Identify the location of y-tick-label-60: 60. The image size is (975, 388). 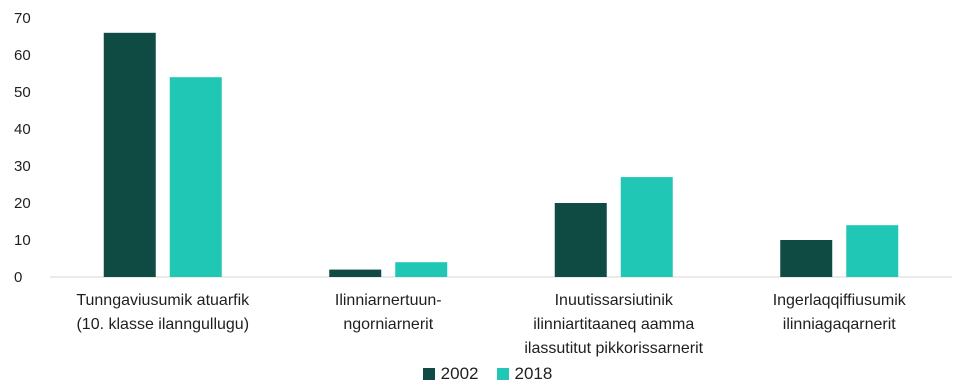
(22, 55).